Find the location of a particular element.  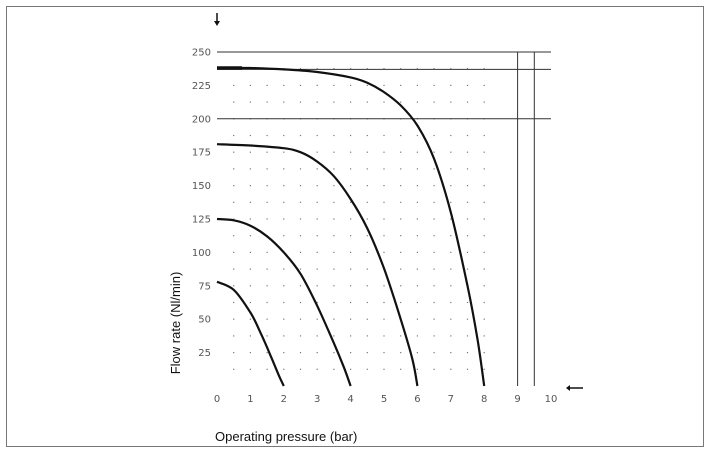

y-tick-label: 125 is located at coordinates (201, 220).